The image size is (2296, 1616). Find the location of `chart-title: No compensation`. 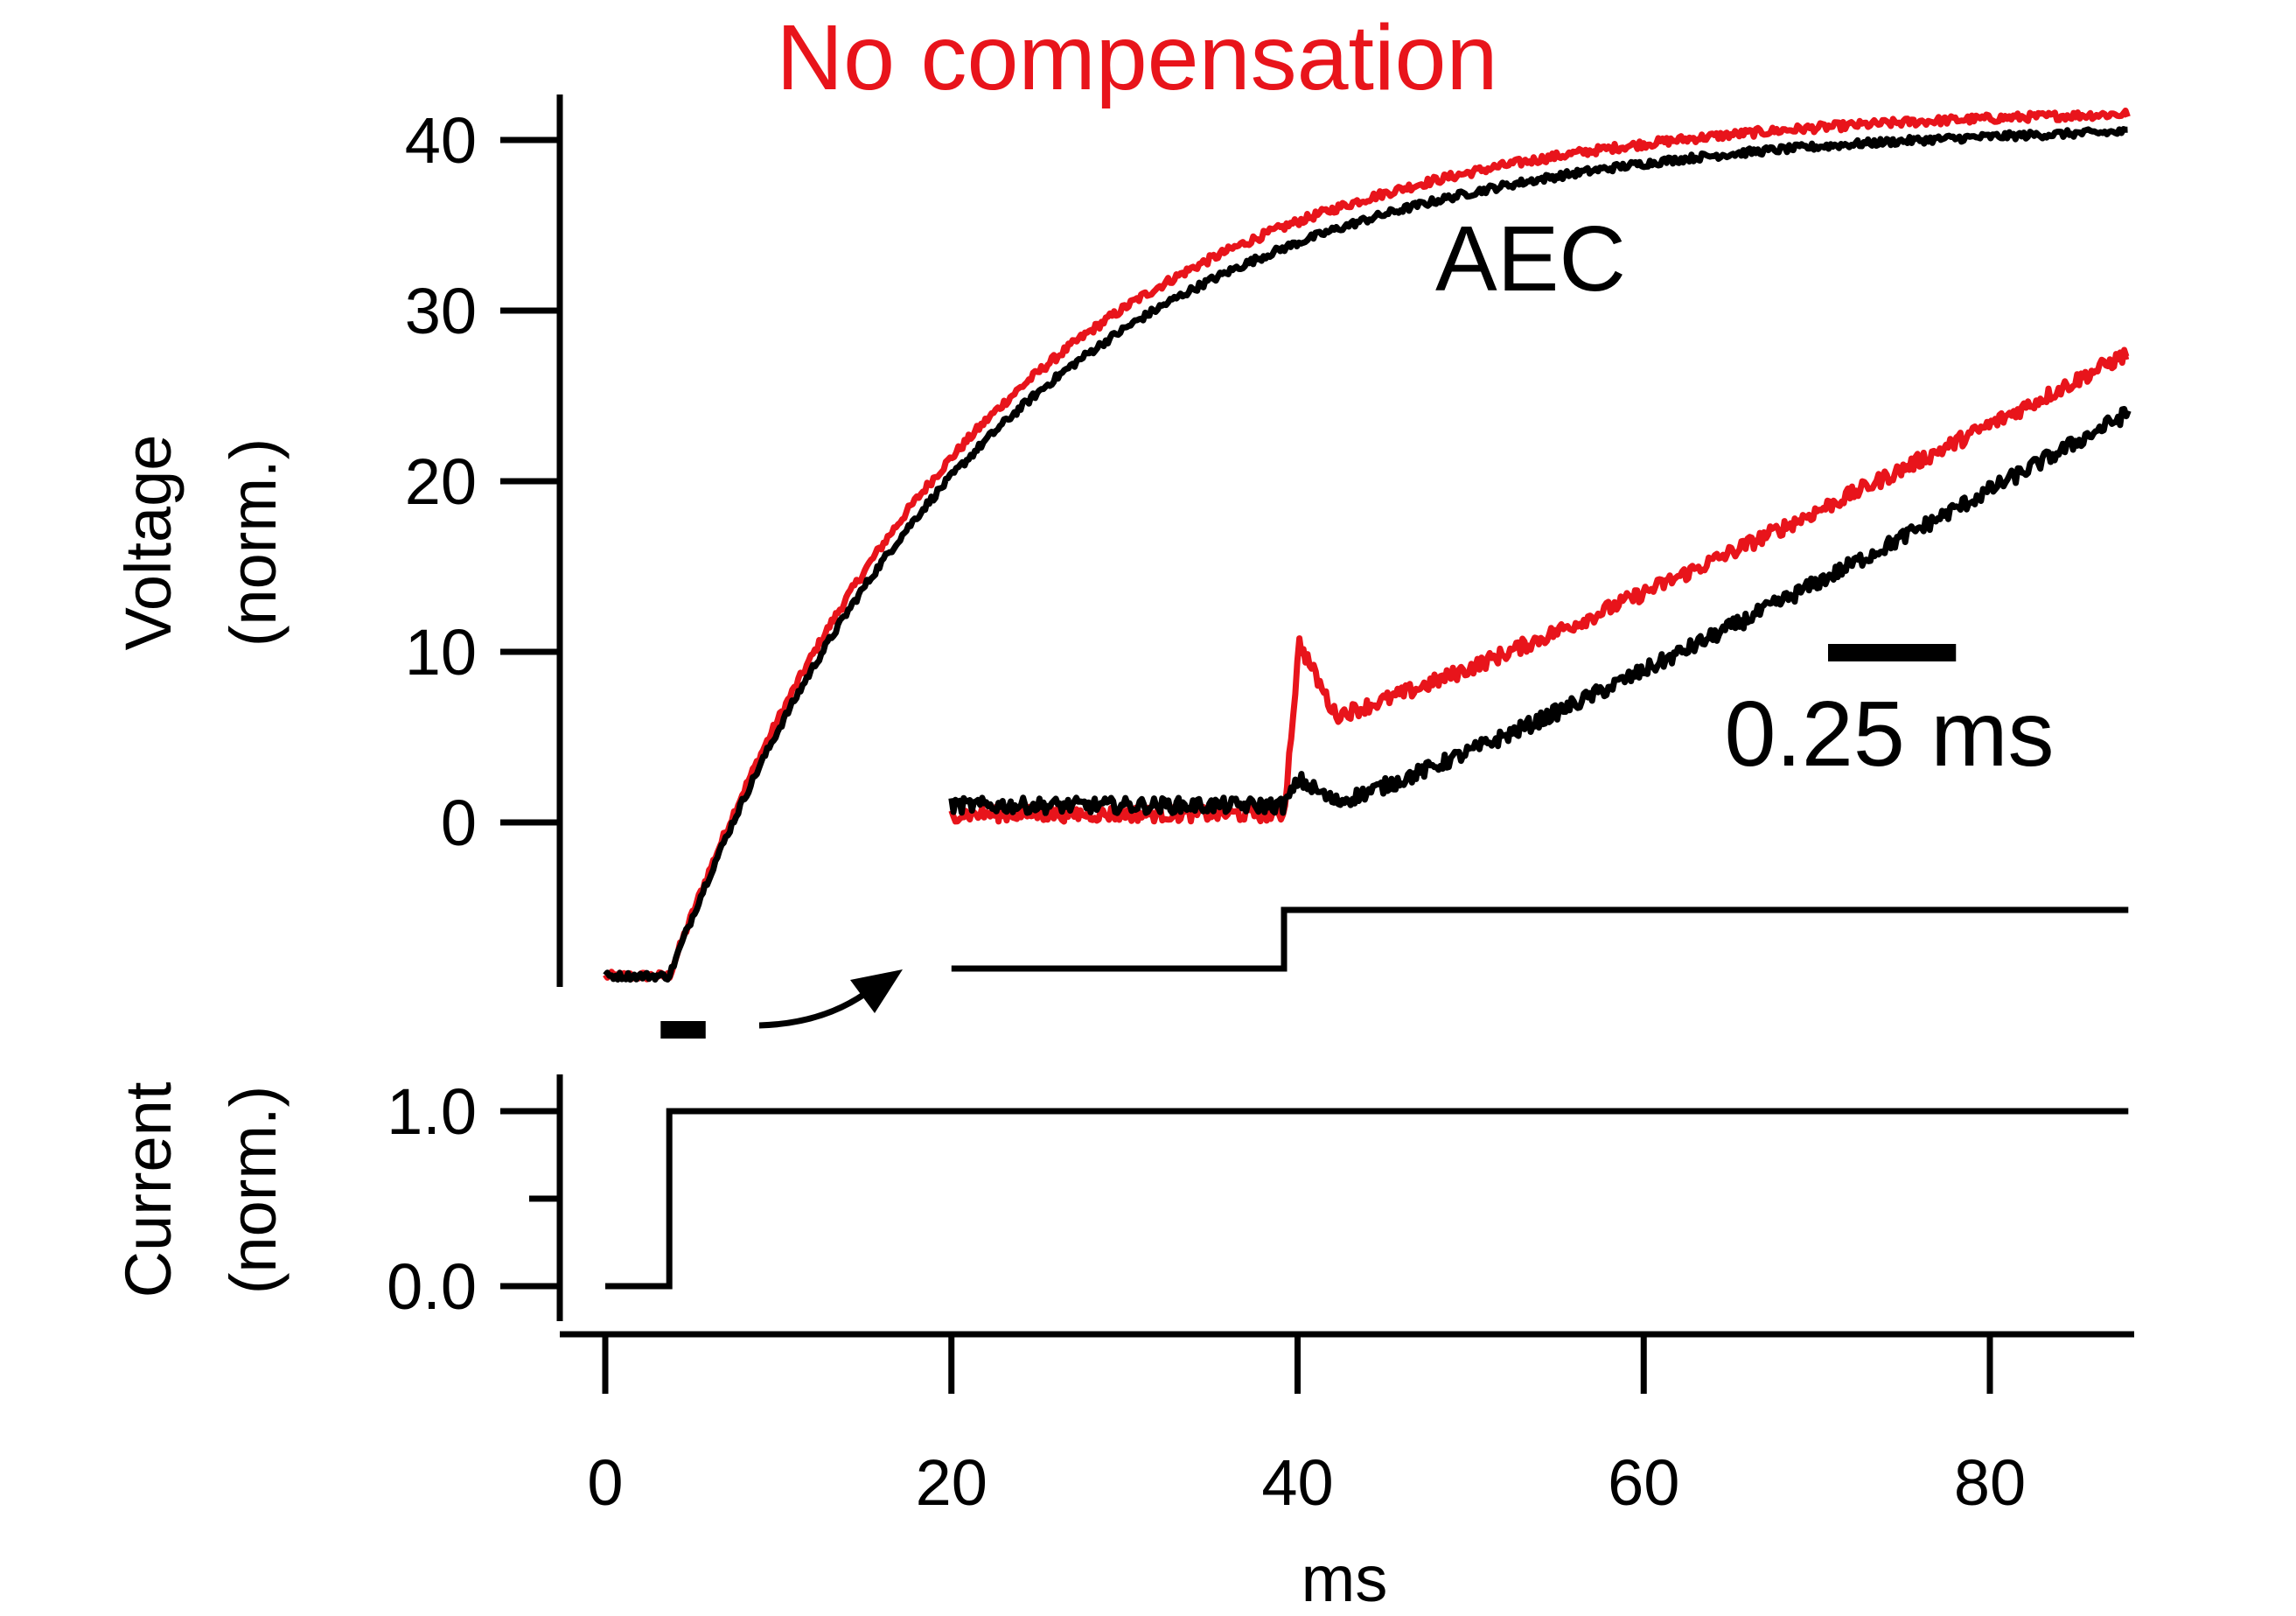

chart-title: No compensation is located at coordinates (1137, 57).